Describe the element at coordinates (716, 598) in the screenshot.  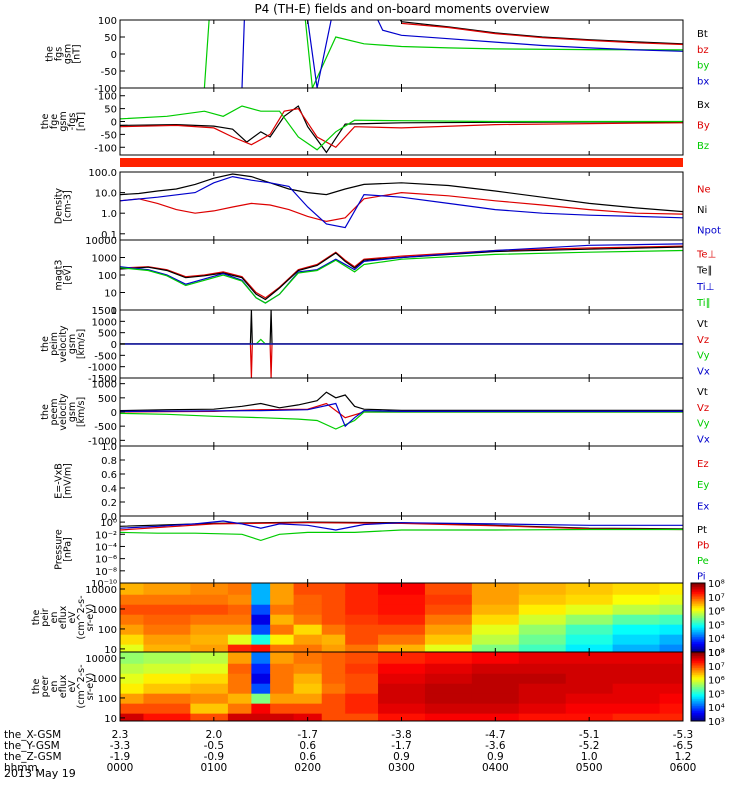
I see `colorbar-tick-label: 10⁷` at that location.